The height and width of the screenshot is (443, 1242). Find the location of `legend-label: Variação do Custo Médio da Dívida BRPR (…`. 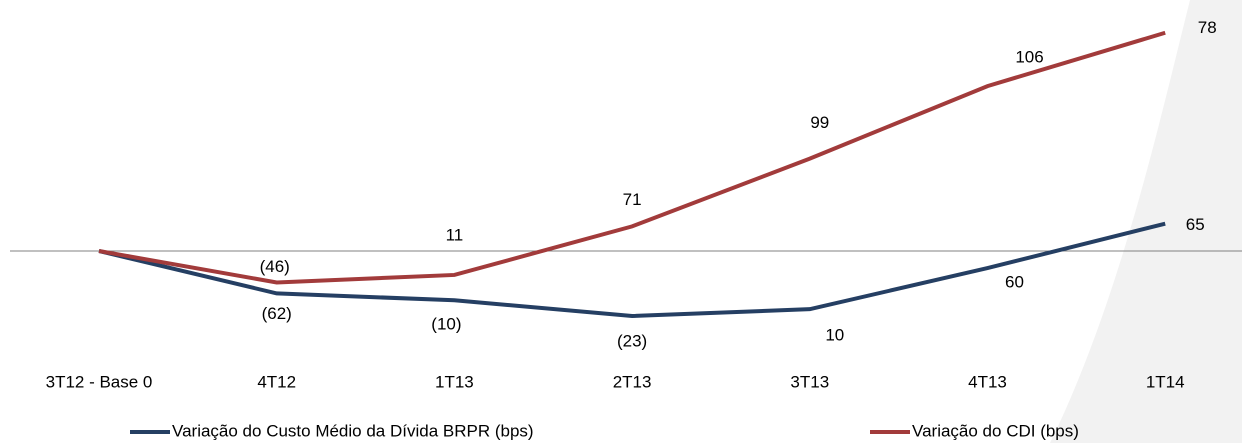

legend-label: Variação do Custo Médio da Dívida BRPR (… is located at coordinates (353, 430).